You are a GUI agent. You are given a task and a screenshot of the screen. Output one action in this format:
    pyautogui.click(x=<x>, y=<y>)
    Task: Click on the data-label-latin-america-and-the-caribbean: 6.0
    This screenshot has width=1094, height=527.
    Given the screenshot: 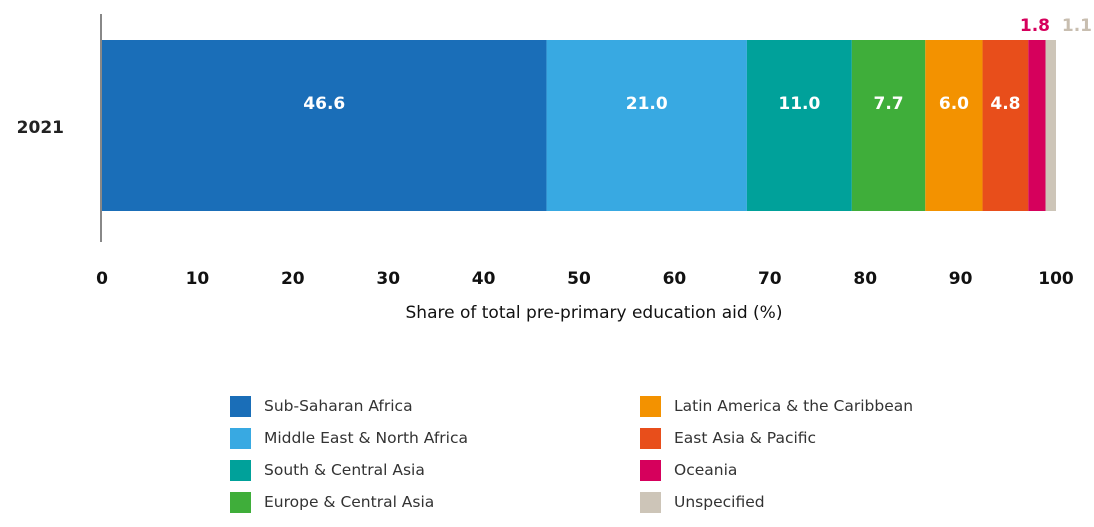 What is the action you would take?
    pyautogui.click(x=954, y=104)
    